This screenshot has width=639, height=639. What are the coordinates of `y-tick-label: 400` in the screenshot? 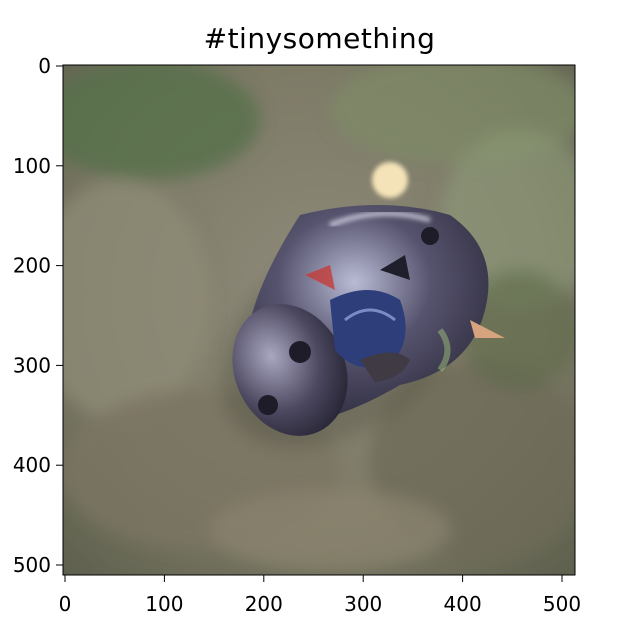 It's located at (32, 465).